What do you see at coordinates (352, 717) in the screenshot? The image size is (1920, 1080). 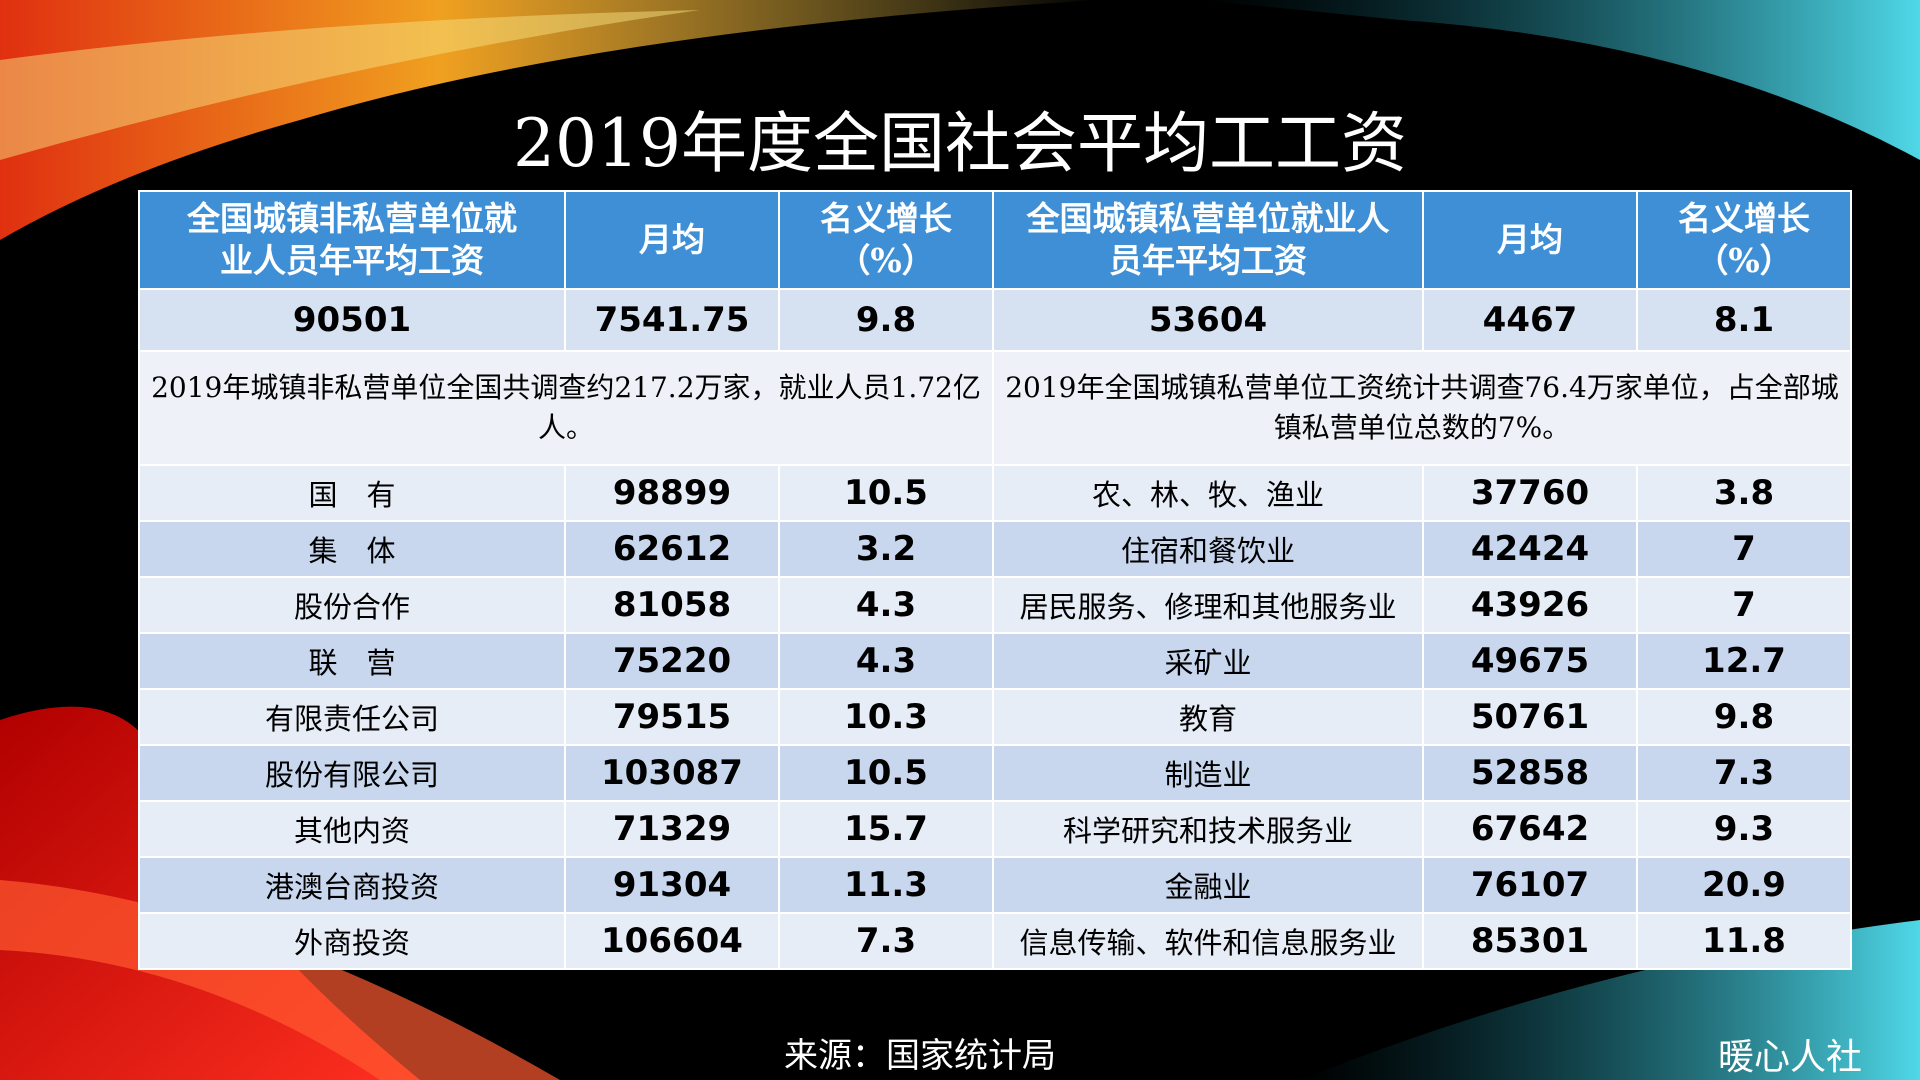 I see `label-cell: 有限责任公司` at bounding box center [352, 717].